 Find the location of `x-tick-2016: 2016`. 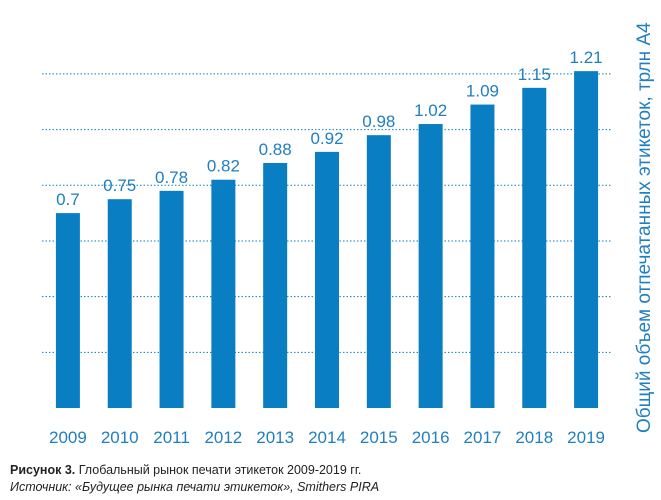

x-tick-2016: 2016 is located at coordinates (431, 437).